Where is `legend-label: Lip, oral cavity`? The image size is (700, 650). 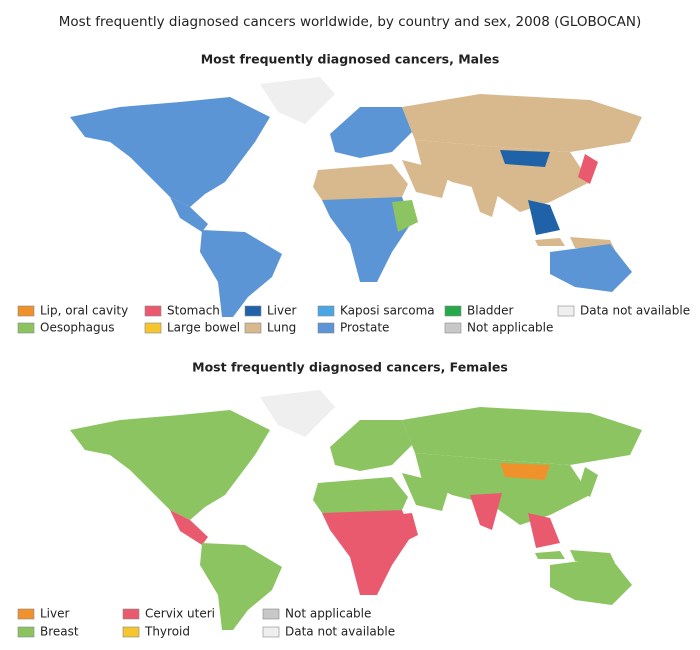 legend-label: Lip, oral cavity is located at coordinates (84, 311).